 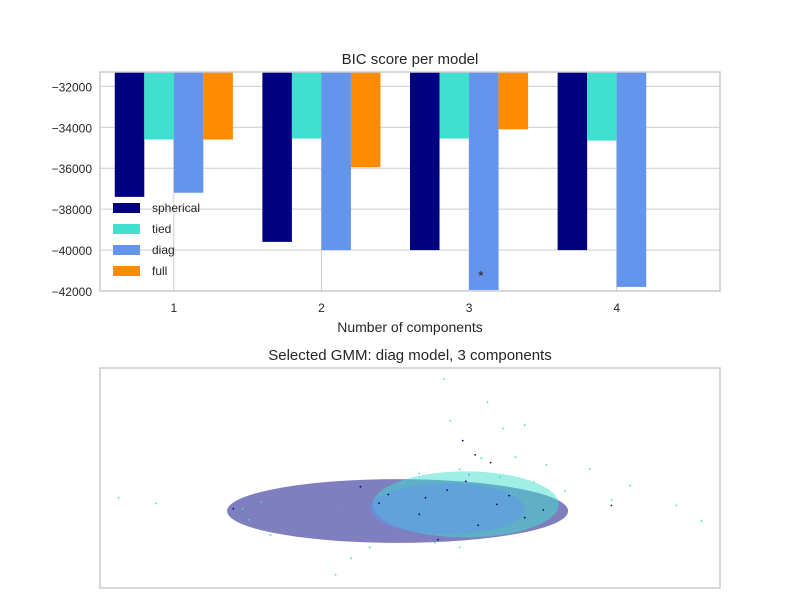 I want to click on bic-x-tick-label: 3, so click(x=469, y=308).